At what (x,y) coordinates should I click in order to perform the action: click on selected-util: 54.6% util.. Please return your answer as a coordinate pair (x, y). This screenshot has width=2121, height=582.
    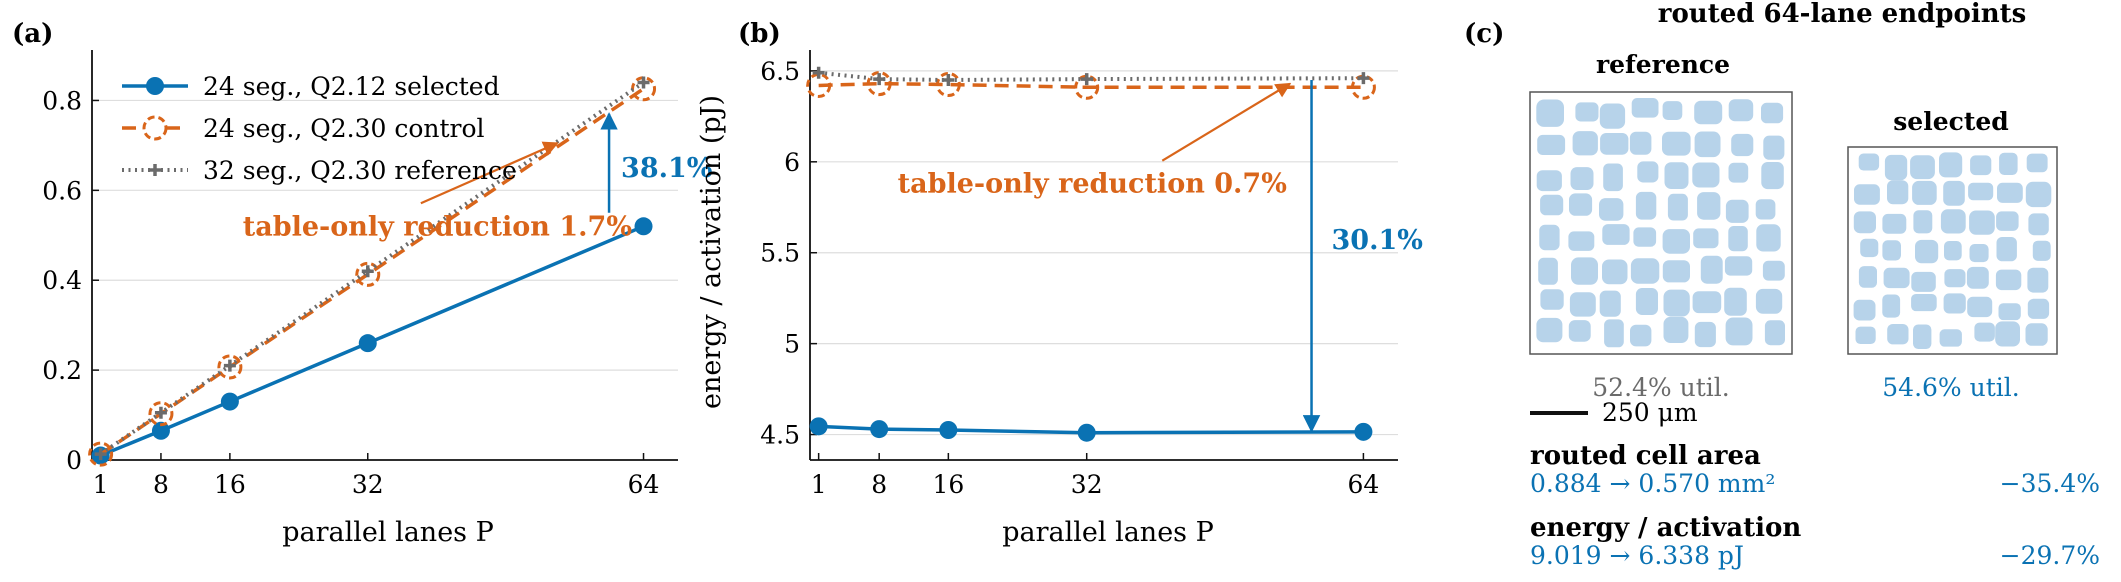
    Looking at the image, I should click on (1950, 387).